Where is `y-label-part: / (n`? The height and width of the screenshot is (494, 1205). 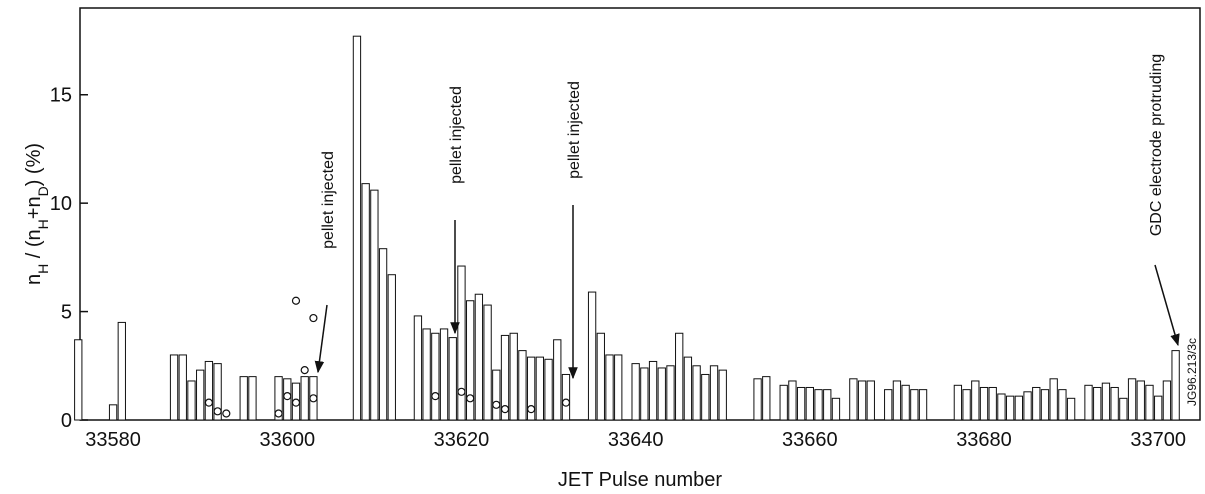
y-label-part: / (n is located at coordinates (34, 246).